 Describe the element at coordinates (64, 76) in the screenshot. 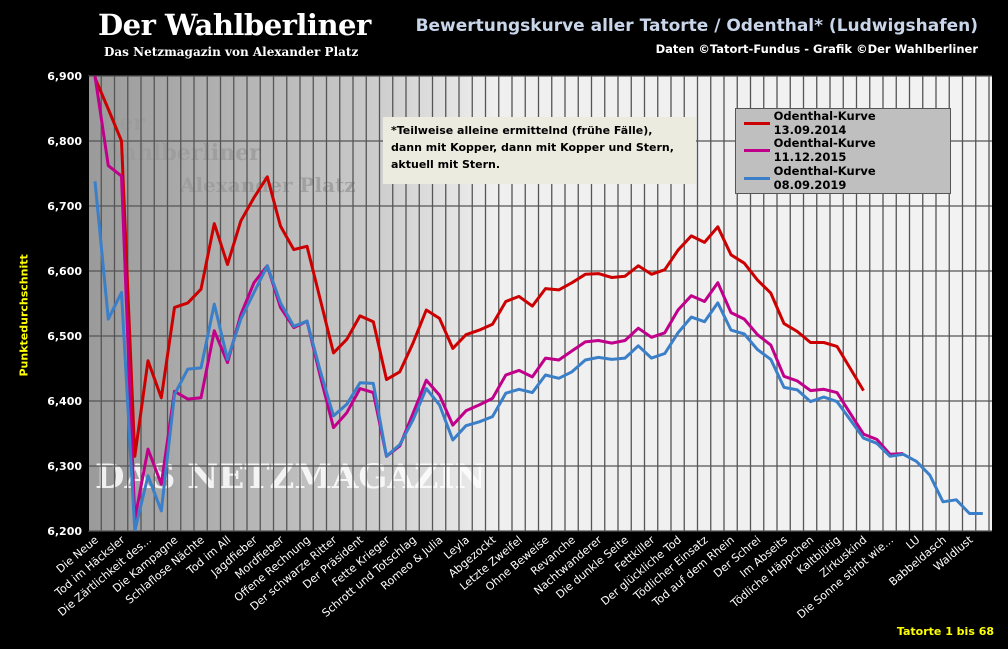

I see `y-tick-label: 6,900` at that location.